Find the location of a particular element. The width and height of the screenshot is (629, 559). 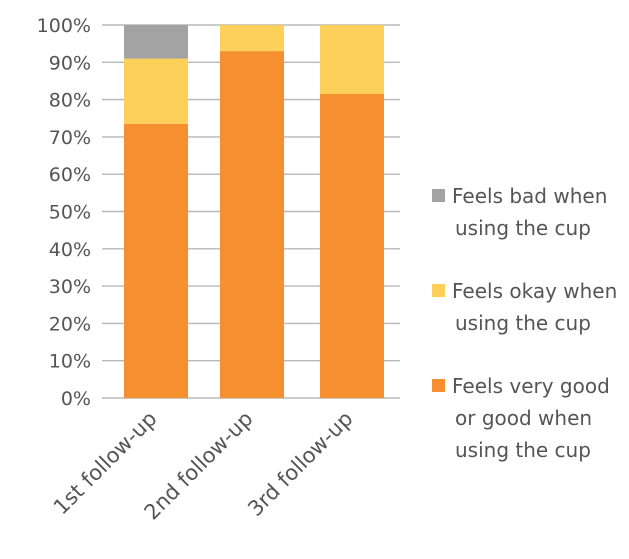

y-tick-label: 30% is located at coordinates (70, 287).